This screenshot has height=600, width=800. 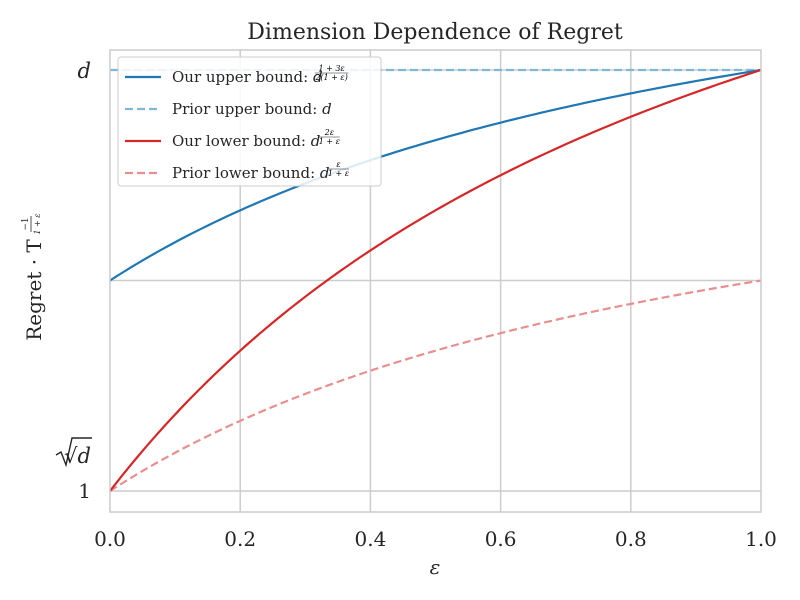 What do you see at coordinates (631, 539) in the screenshot?
I see `xtick-label: 0.8` at bounding box center [631, 539].